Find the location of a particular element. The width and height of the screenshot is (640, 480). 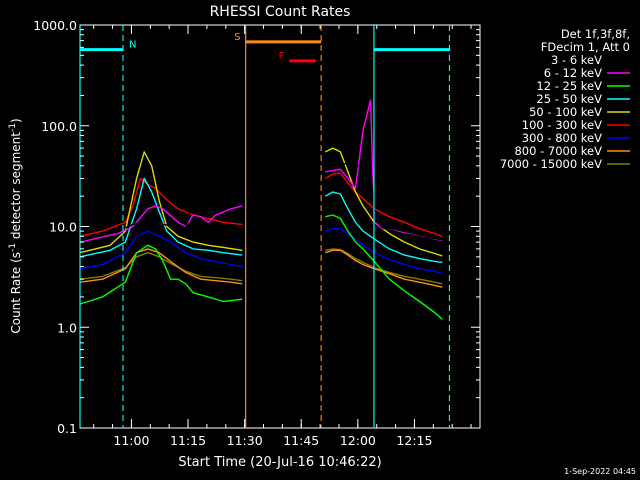

interval-label-f: F is located at coordinates (282, 56).